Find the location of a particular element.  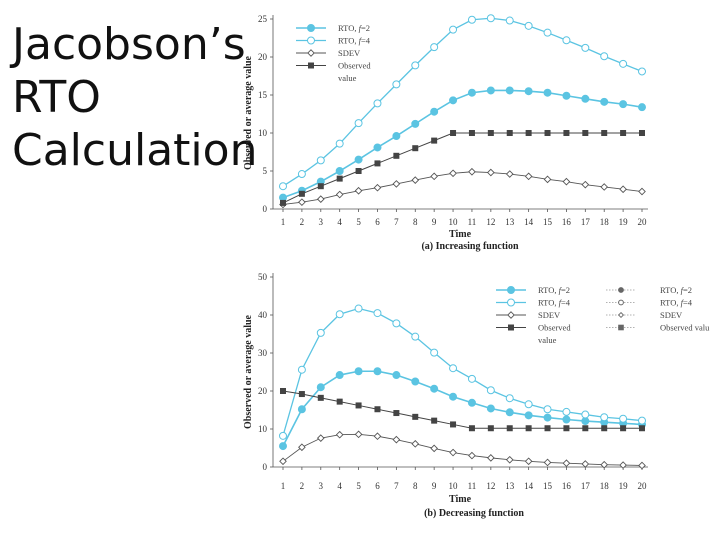

legend2-label: Observed valu is located at coordinates (685, 328).